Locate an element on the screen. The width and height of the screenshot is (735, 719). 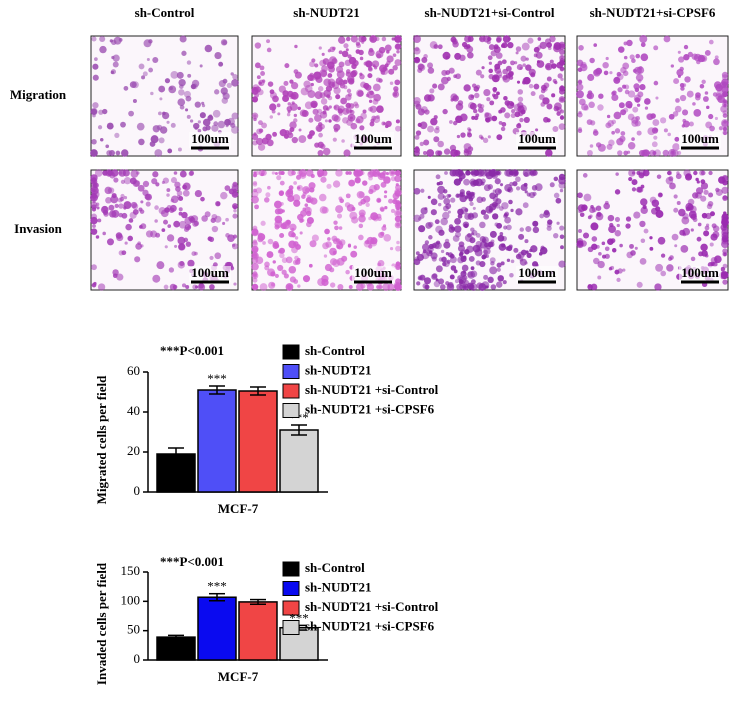
bar is located at coordinates (217, 441).